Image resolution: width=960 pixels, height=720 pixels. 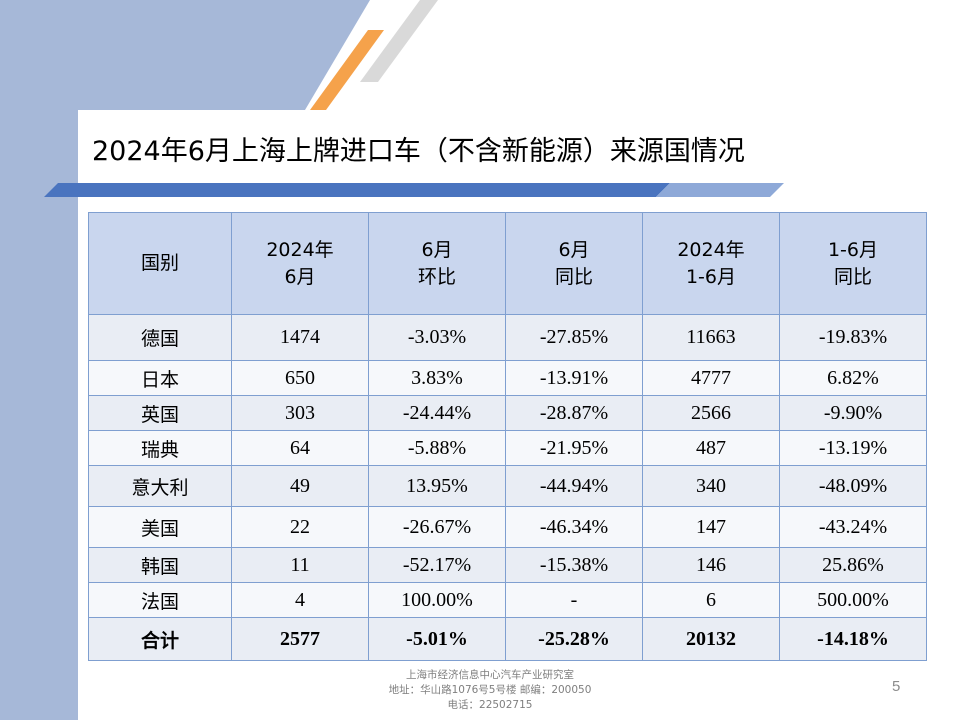 I want to click on country-cell: 韩国, so click(x=160, y=565).